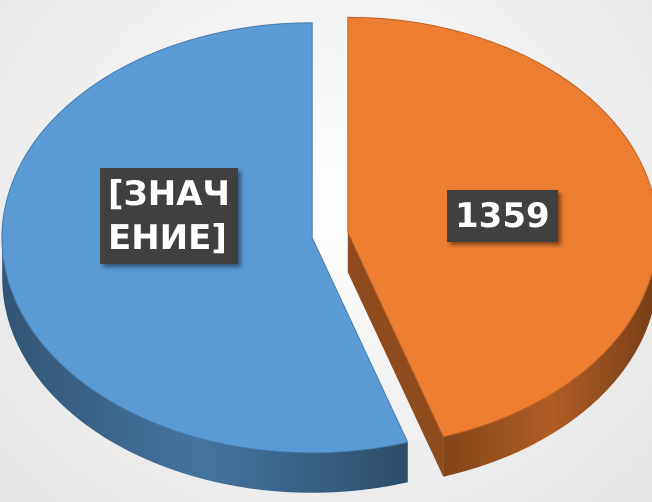 The width and height of the screenshot is (652, 502). What do you see at coordinates (547, 375) in the screenshot?
I see `slice-wall` at bounding box center [547, 375].